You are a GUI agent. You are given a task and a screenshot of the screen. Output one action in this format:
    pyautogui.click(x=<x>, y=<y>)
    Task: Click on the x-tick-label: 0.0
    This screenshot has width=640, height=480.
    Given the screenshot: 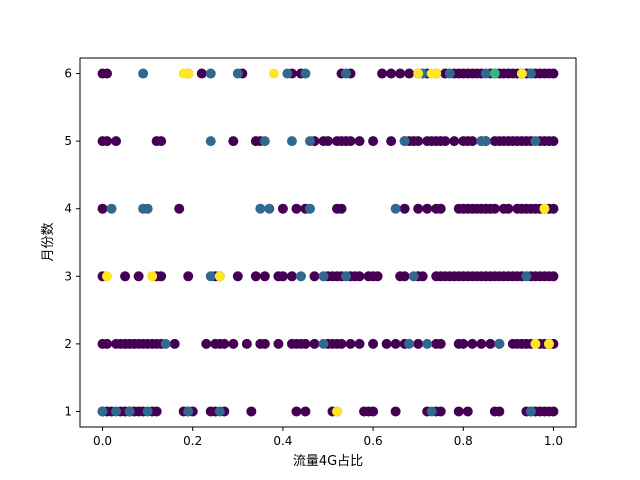 What is the action you would take?
    pyautogui.click(x=102, y=441)
    